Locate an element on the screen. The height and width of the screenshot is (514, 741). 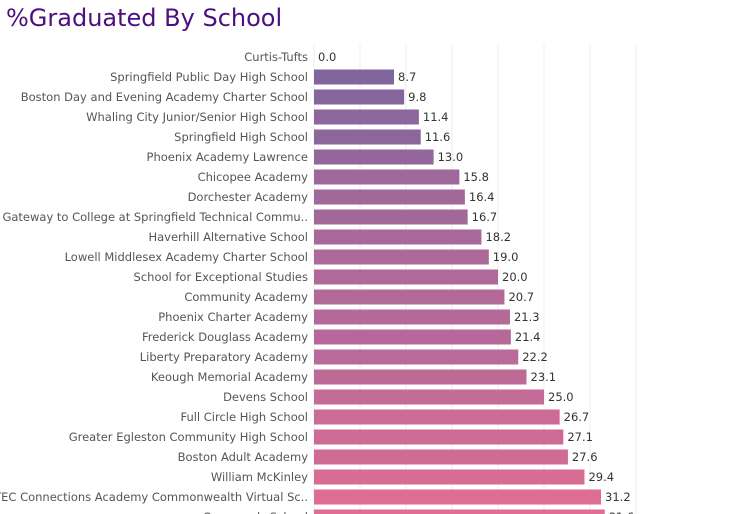
category-label: Liberty Preparatory Academy is located at coordinates (224, 357).